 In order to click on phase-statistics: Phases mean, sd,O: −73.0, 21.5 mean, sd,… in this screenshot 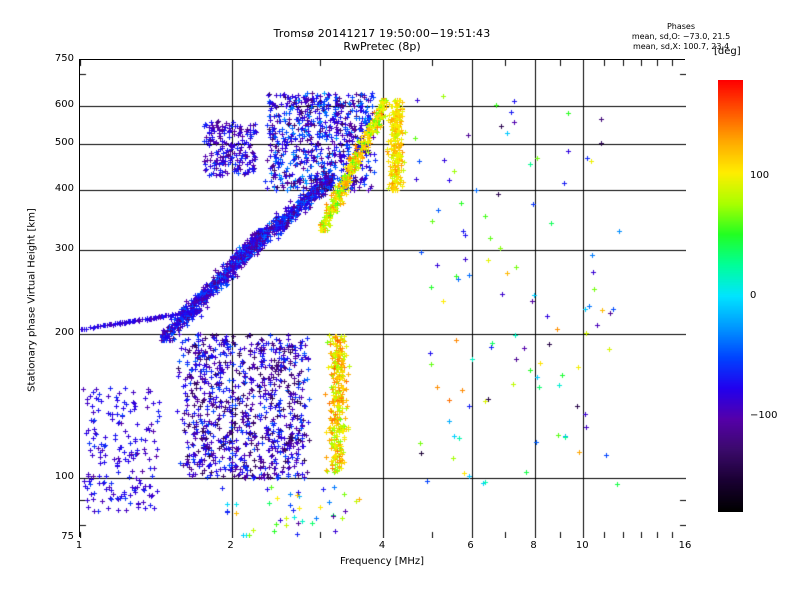, I will do `click(681, 37)`.